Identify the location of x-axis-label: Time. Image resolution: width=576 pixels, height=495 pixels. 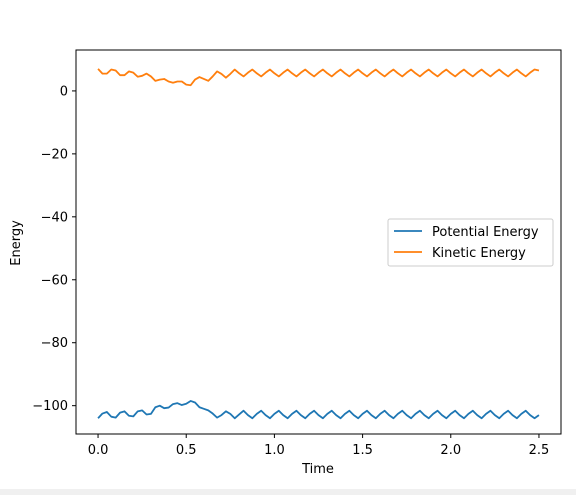
(317, 469).